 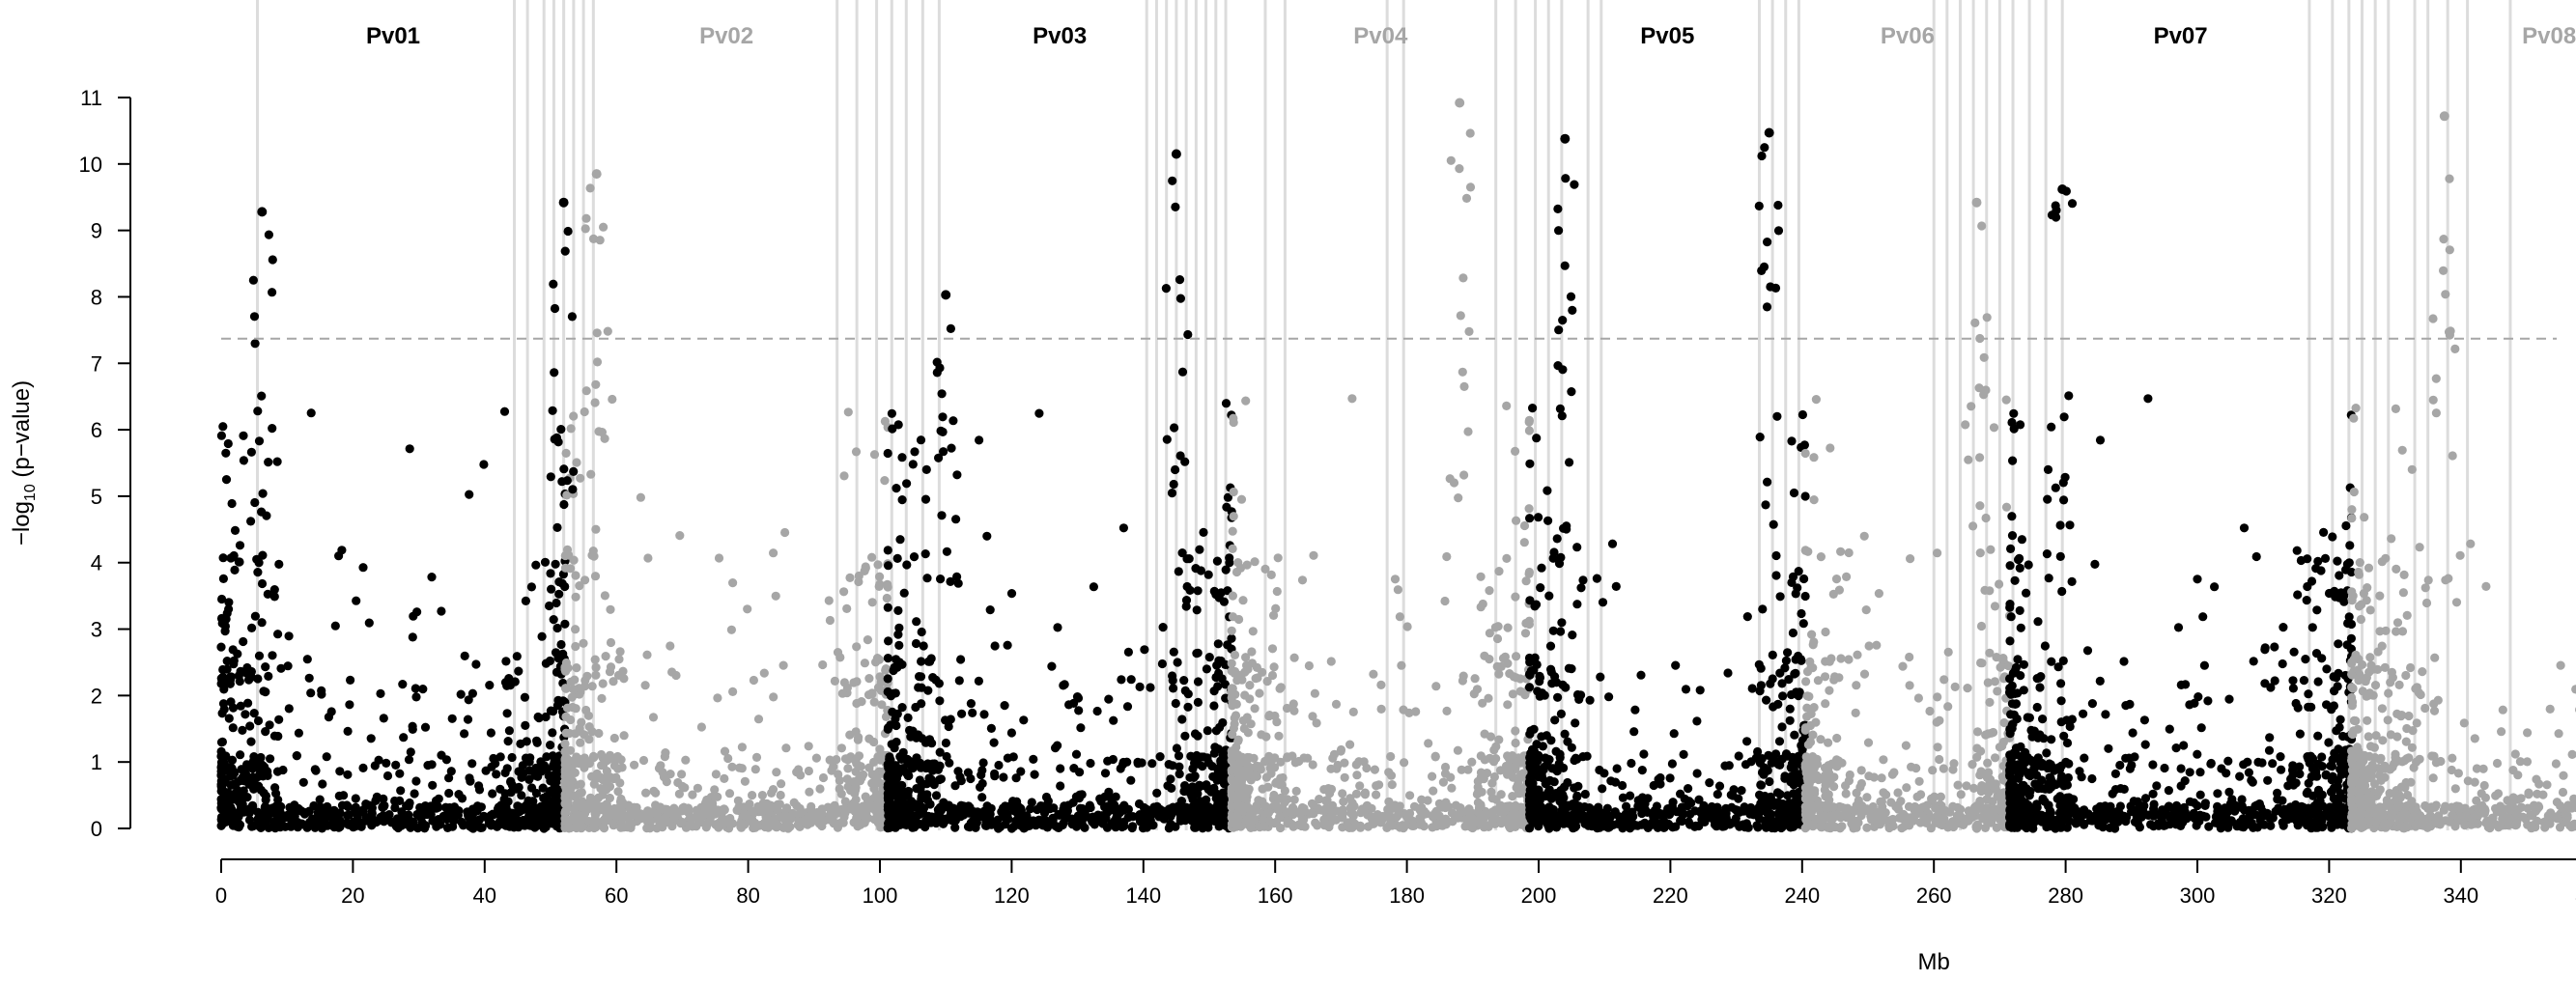 What do you see at coordinates (2181, 613) in the screenshot?
I see `chromosome-points-pv07` at bounding box center [2181, 613].